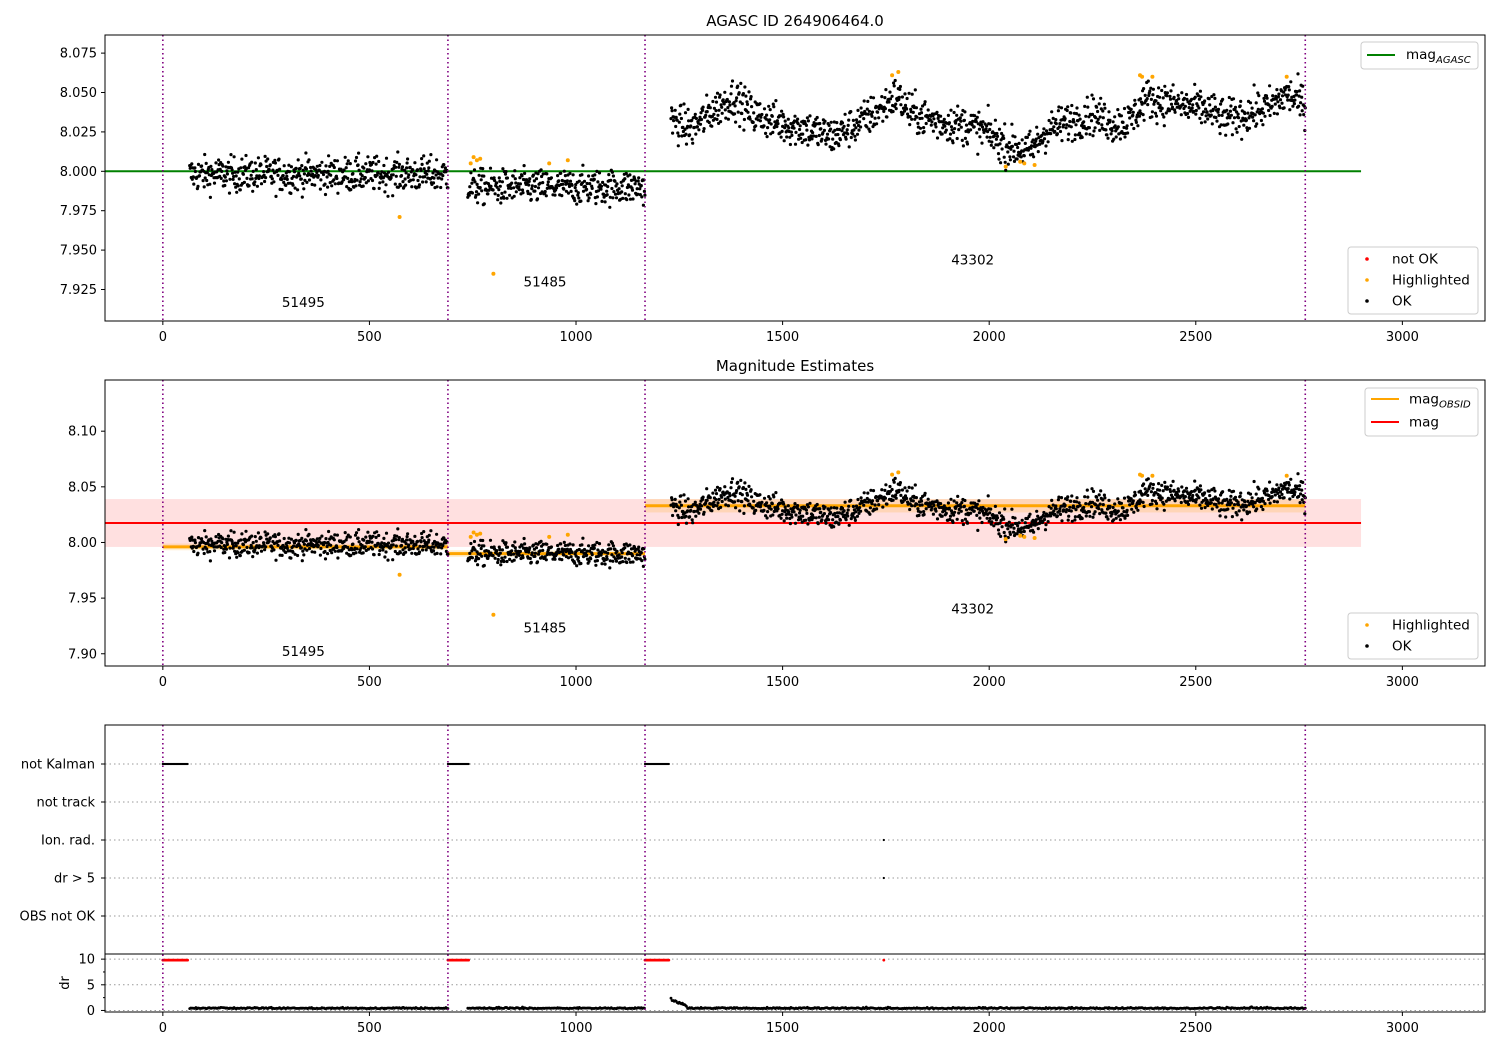 The height and width of the screenshot is (1054, 1500). Describe the element at coordinates (1402, 682) in the screenshot. I see `x-tick-label-3000: 3000` at that location.